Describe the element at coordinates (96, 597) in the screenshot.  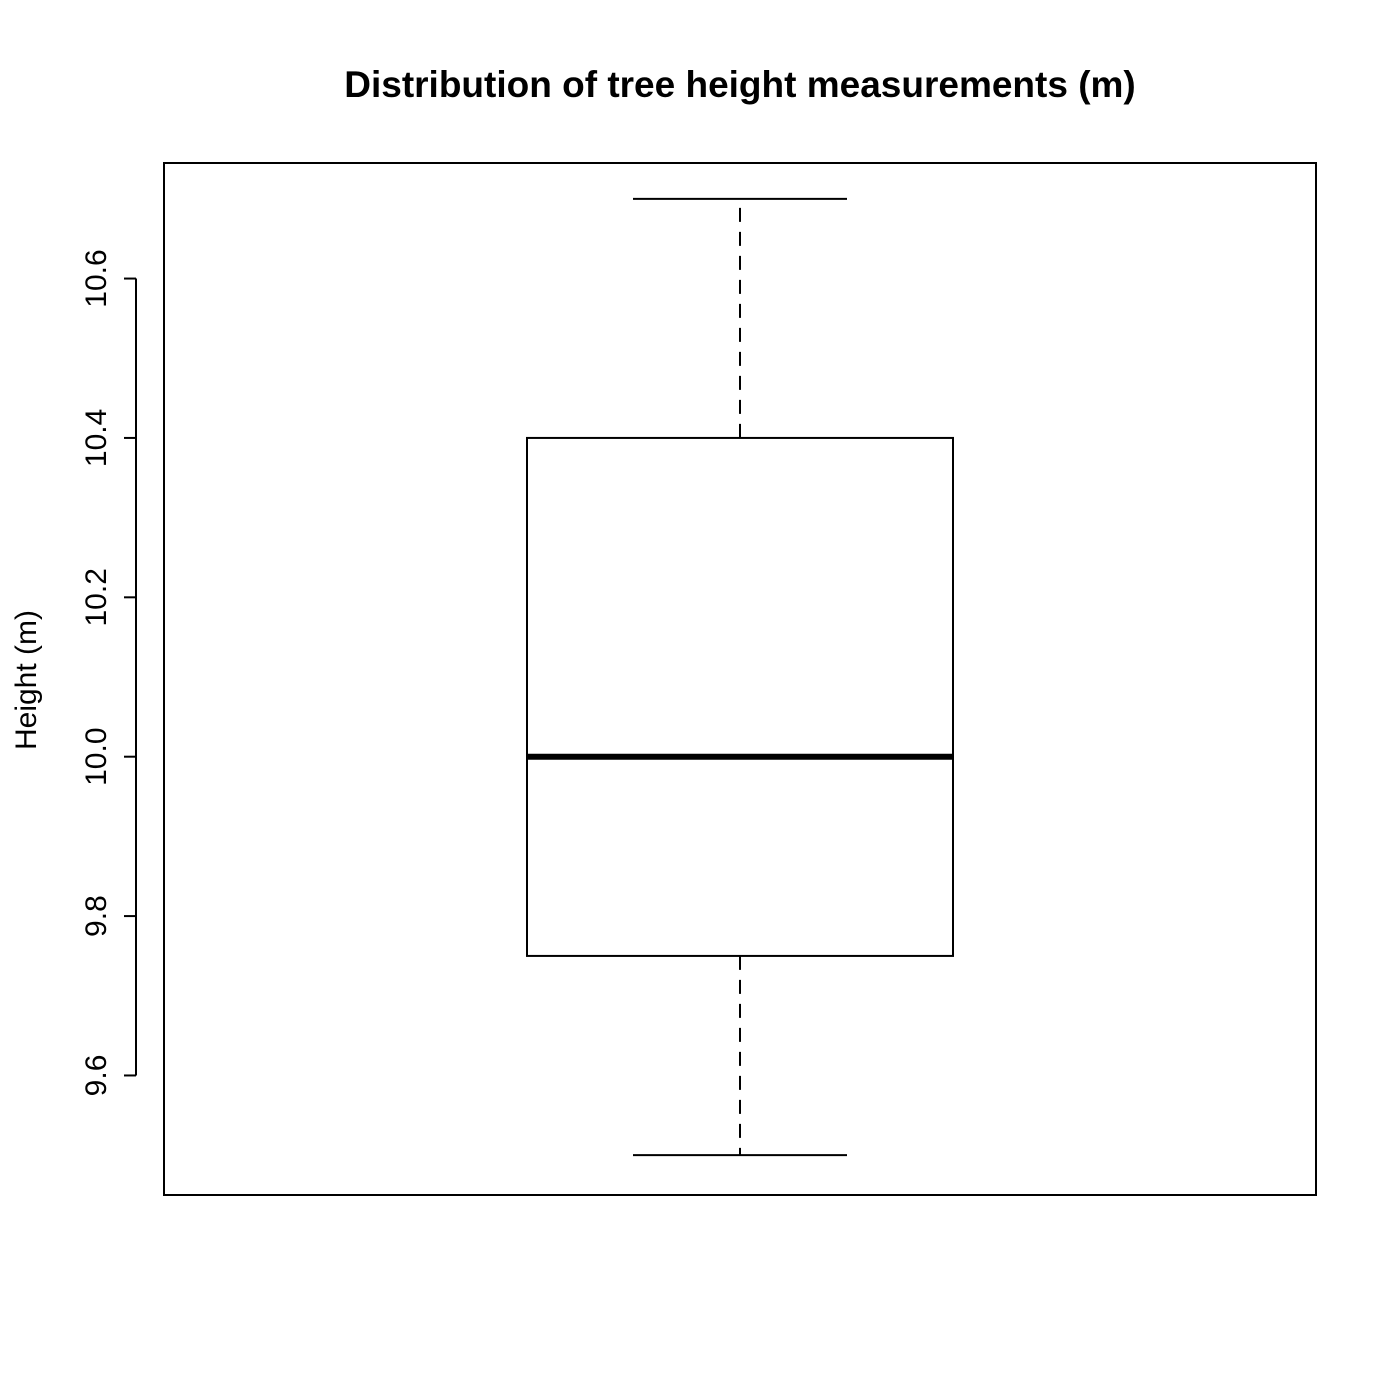
I see `y-tick-label: 10.2` at that location.